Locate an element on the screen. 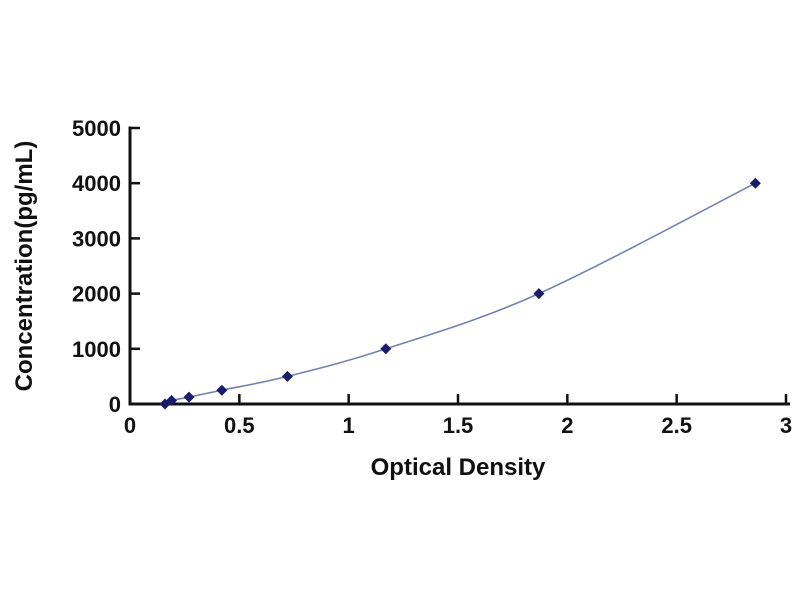  y-tick-label: 0 is located at coordinates (115, 404).